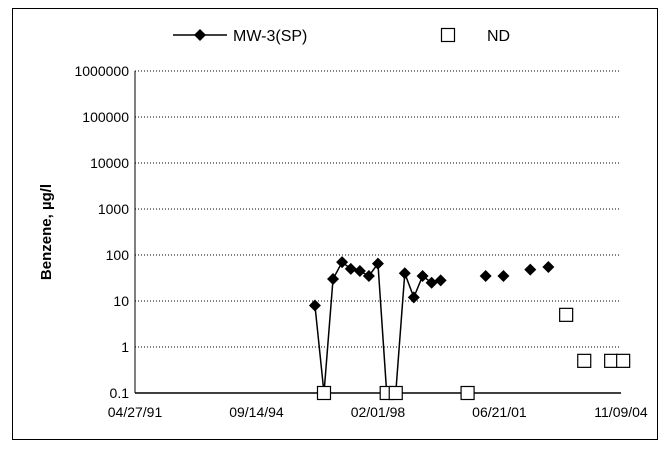 Image resolution: width=665 pixels, height=449 pixels. What do you see at coordinates (105, 117) in the screenshot?
I see `y-tick-label: 100000` at bounding box center [105, 117].